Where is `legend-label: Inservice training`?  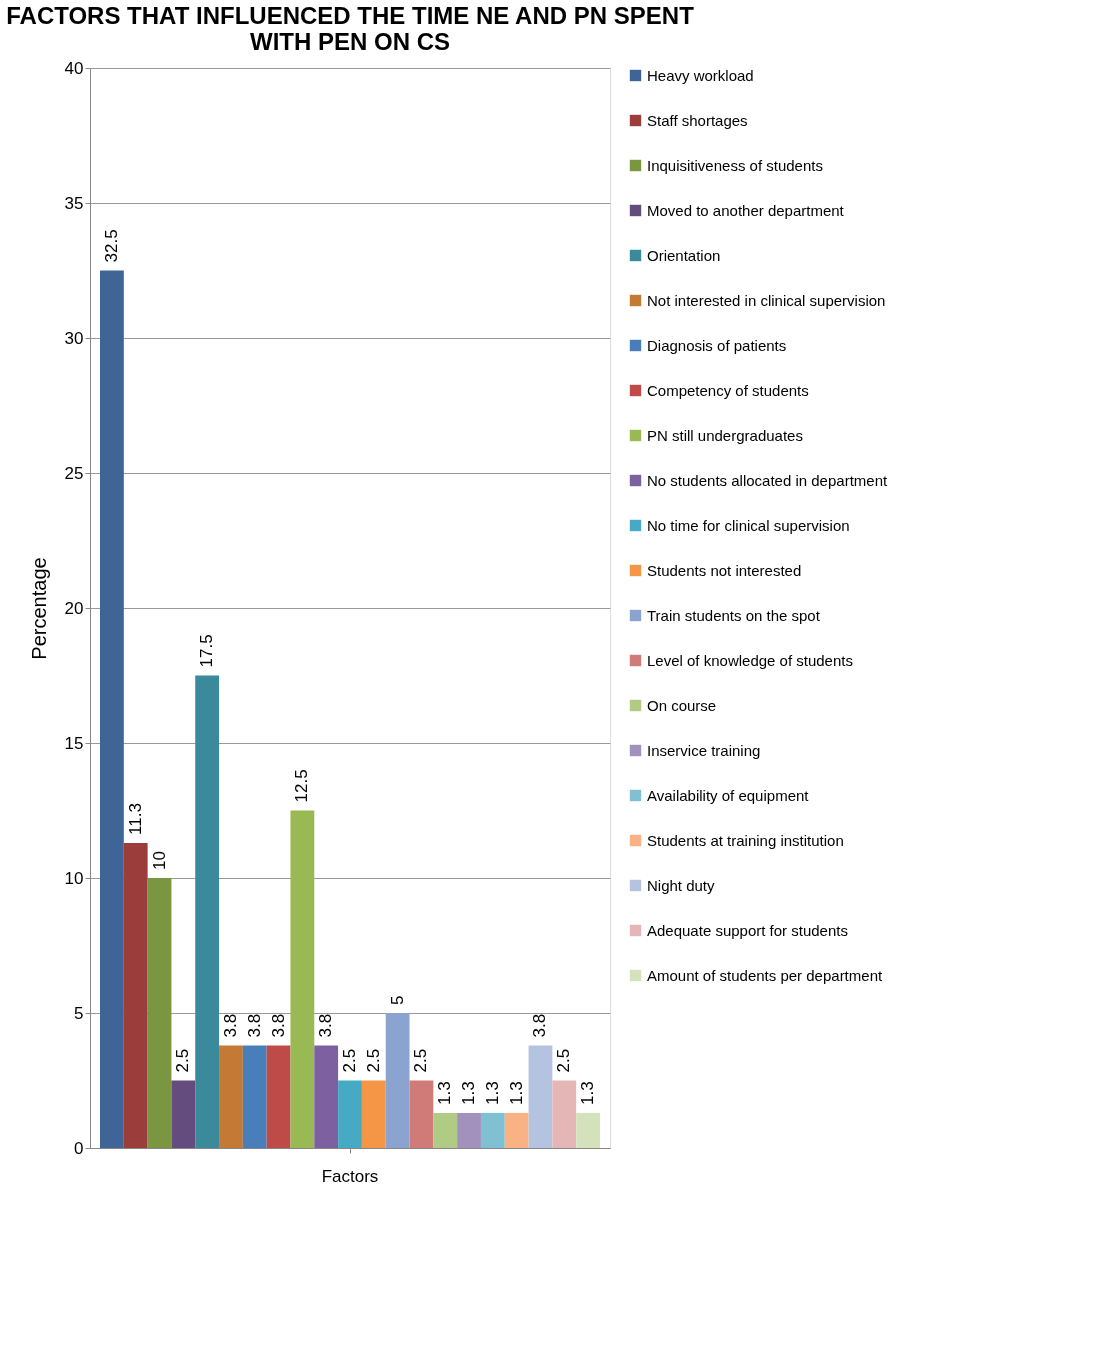
legend-label: Inservice training is located at coordinates (704, 750).